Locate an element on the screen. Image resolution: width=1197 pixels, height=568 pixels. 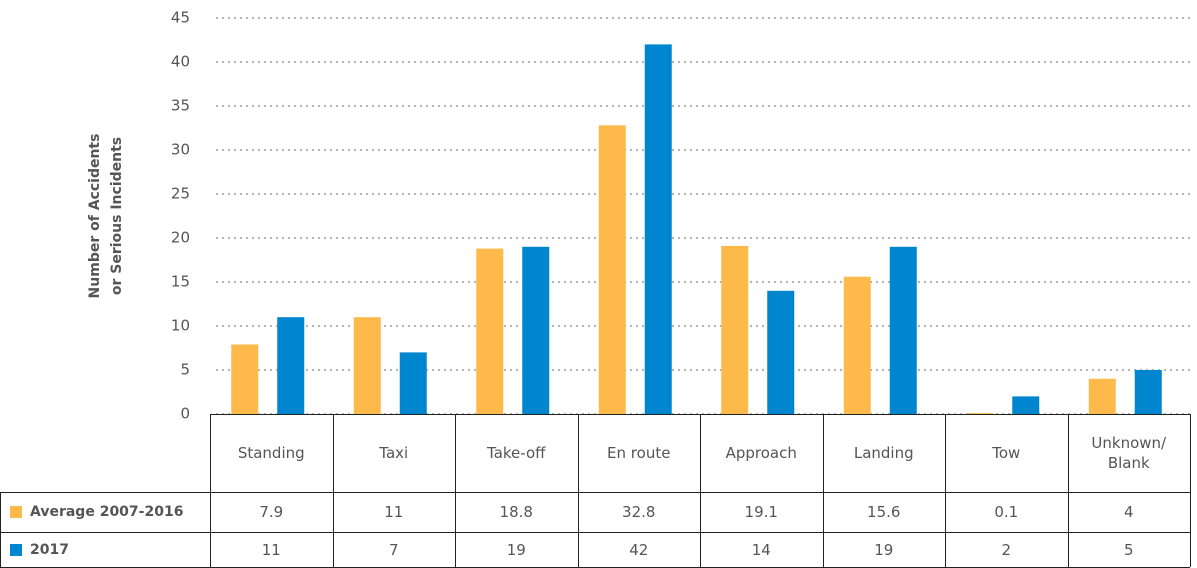
y-axis-label: Number of Accidents is located at coordinates (95, 216).